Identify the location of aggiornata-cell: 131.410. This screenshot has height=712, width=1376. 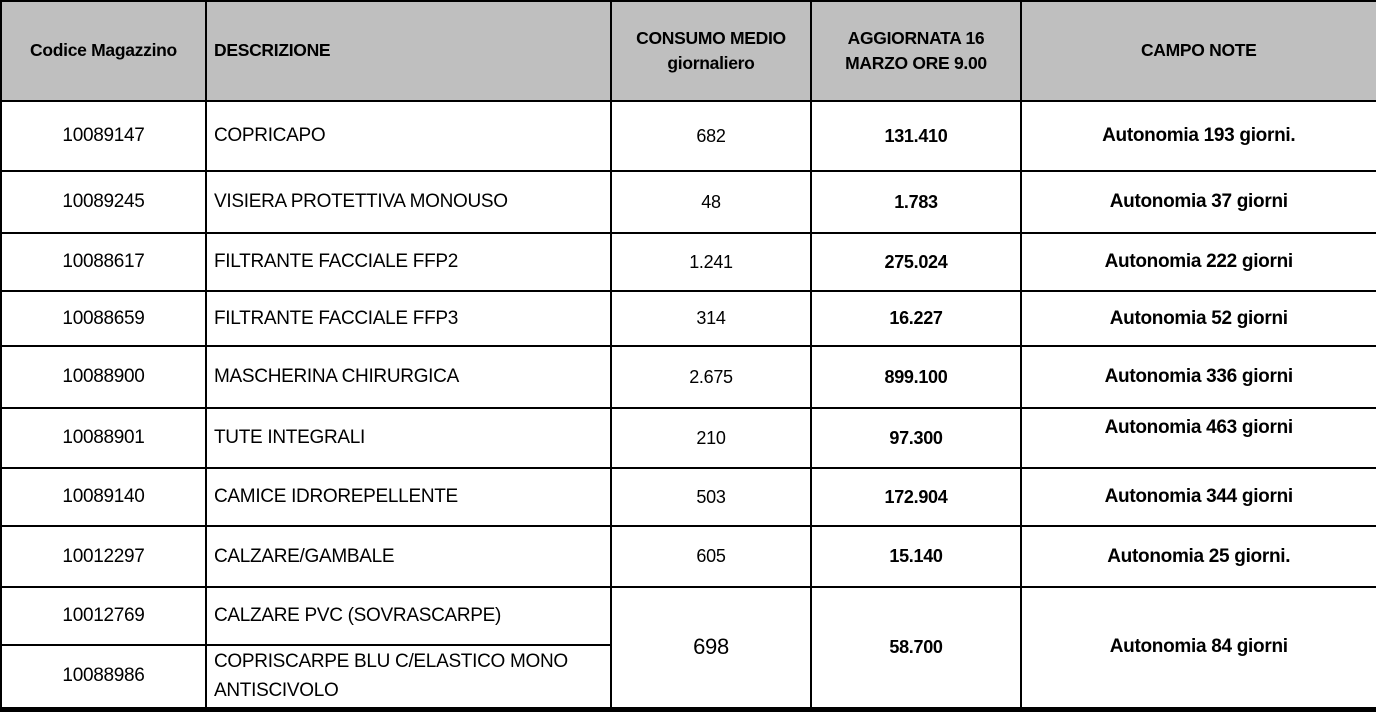
(916, 136).